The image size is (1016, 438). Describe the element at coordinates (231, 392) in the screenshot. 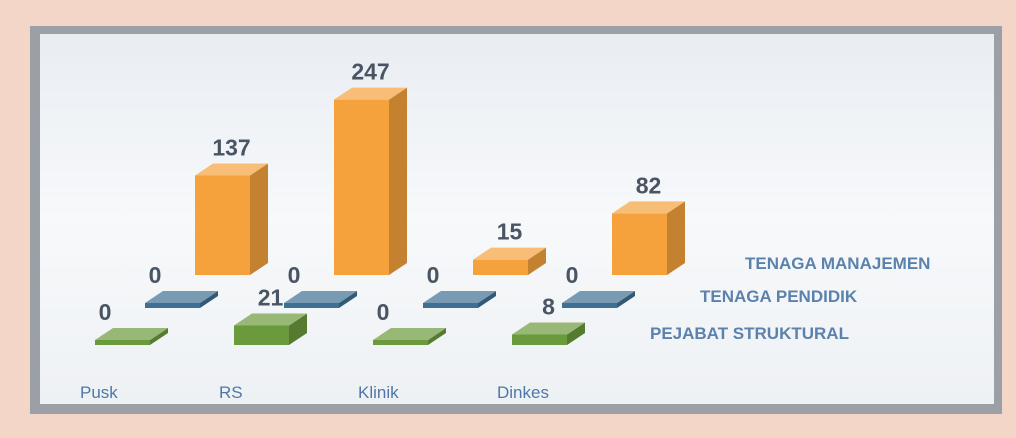

I see `category-label: RS` at that location.